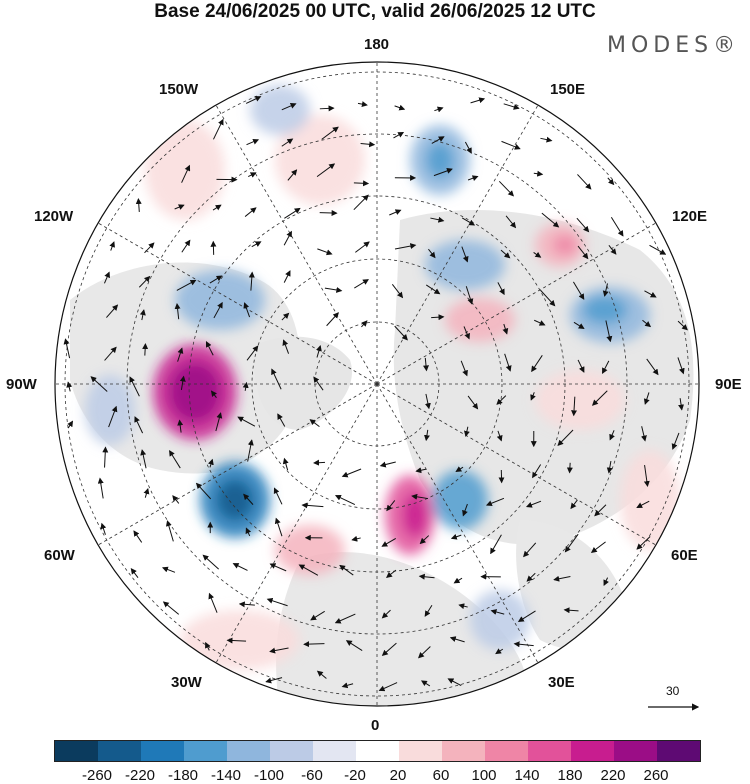 This screenshot has height=784, width=750. I want to click on lon-label-90e: 90E, so click(728, 385).